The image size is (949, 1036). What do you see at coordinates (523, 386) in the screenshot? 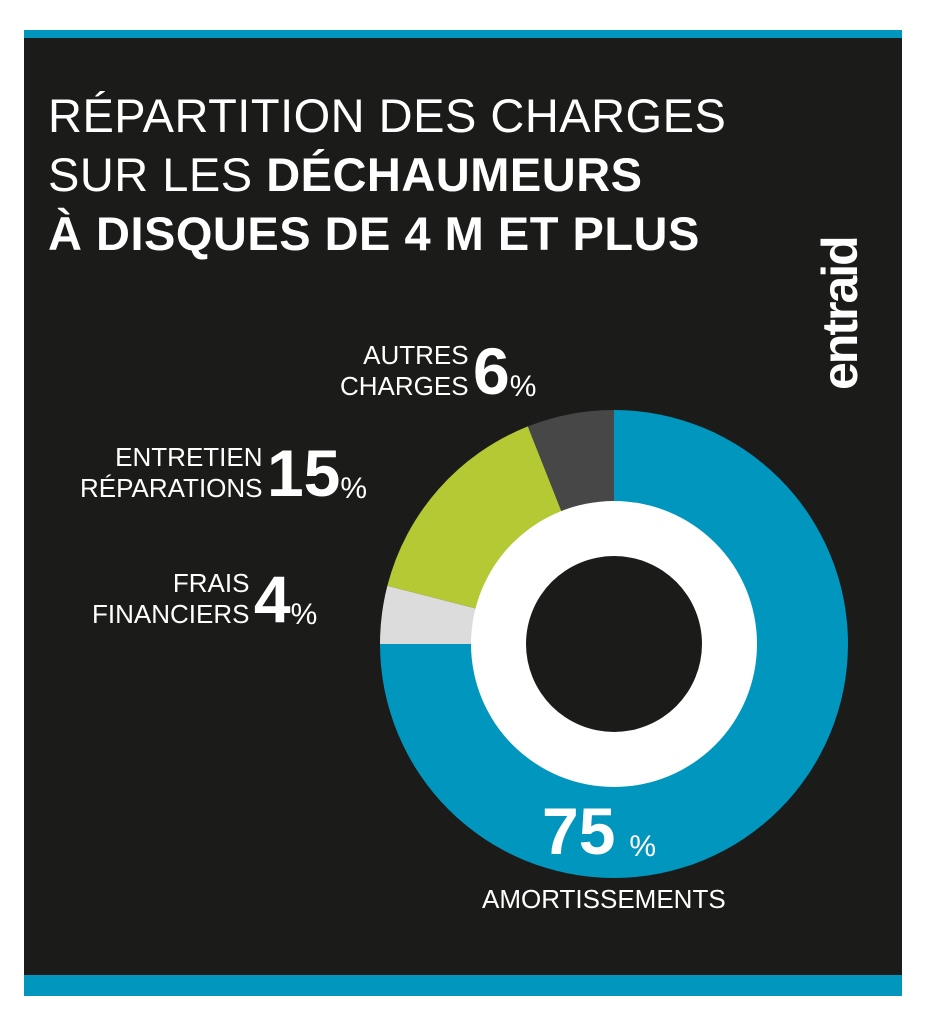
I see `autres-unit: %` at bounding box center [523, 386].